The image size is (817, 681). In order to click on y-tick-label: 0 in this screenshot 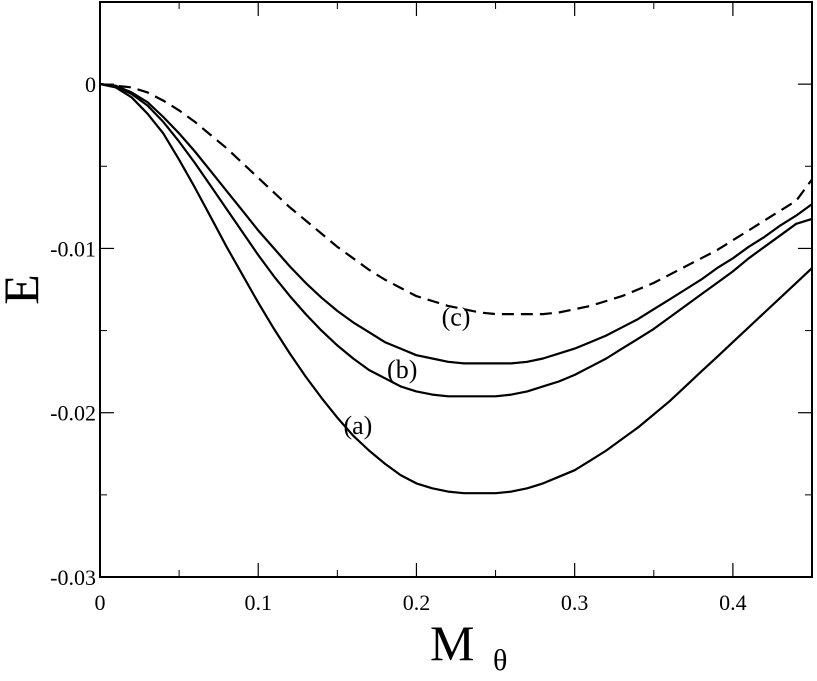, I will do `click(90, 84)`.